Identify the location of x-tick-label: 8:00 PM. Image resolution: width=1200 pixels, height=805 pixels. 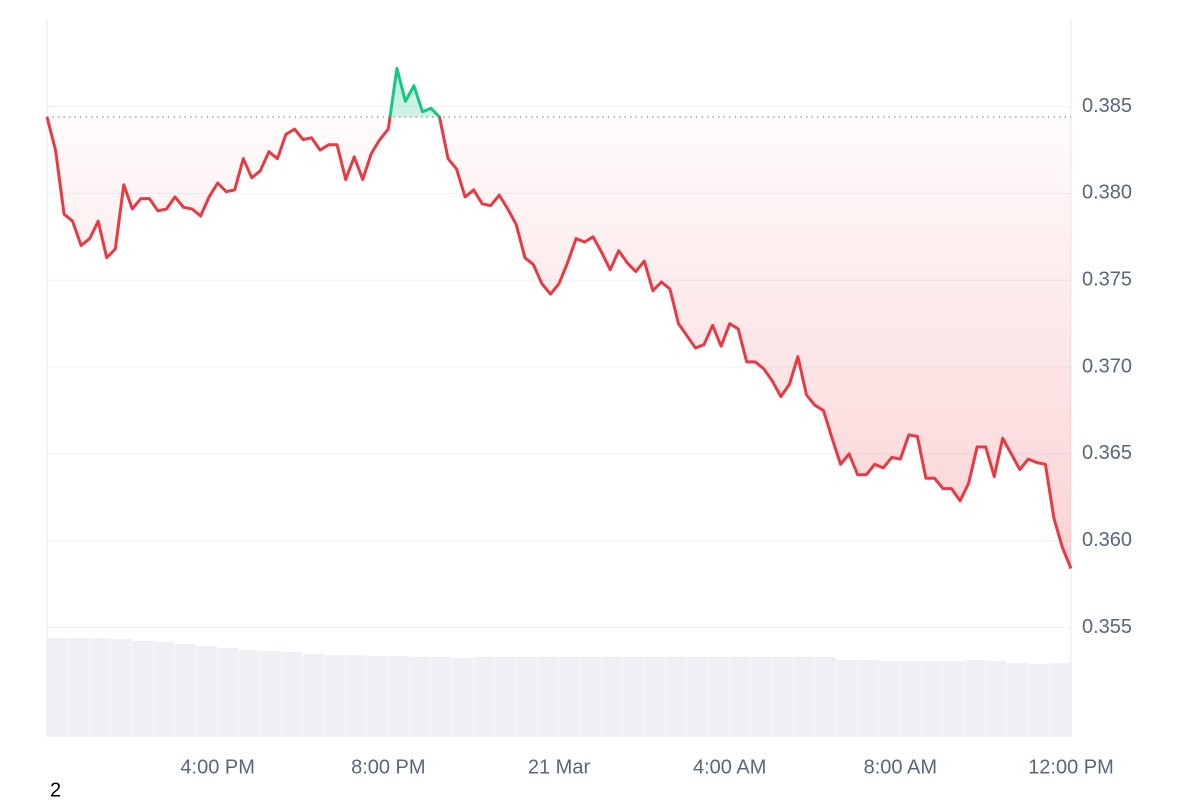
(388, 767).